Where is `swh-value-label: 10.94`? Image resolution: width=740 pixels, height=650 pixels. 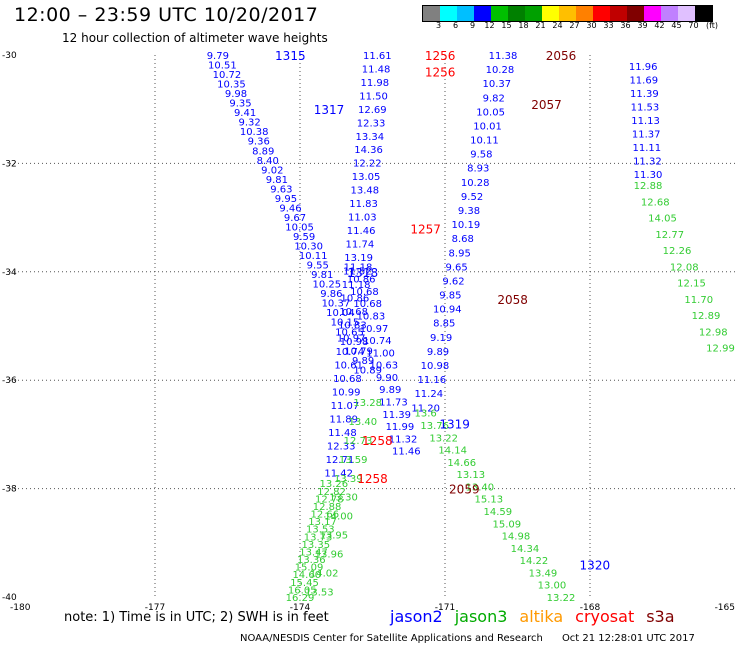 swh-value-label: 10.94 is located at coordinates (447, 310).